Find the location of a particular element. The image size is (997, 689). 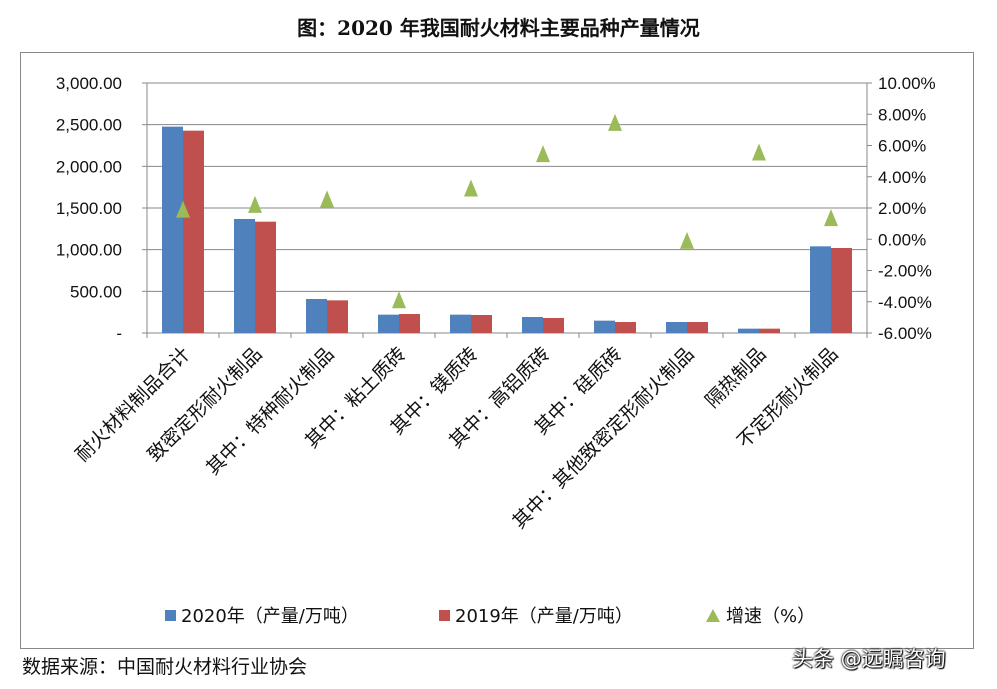

y2-tick-label: 0.00% is located at coordinates (902, 239).